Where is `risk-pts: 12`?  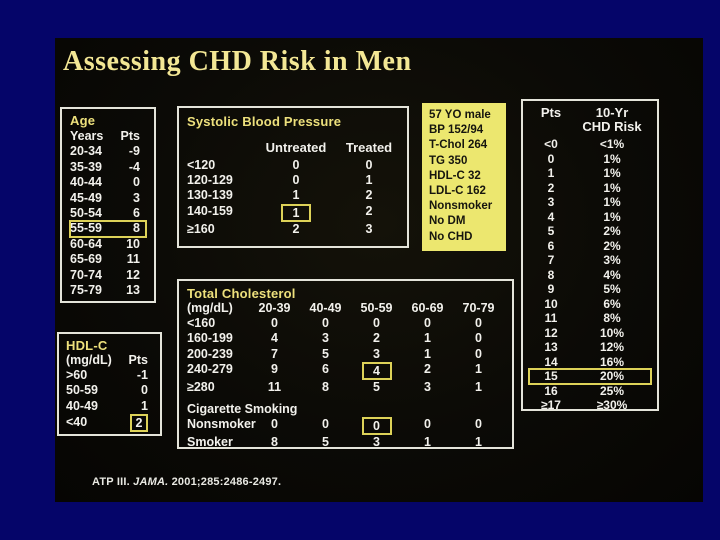
risk-pts: 12 is located at coordinates (551, 332).